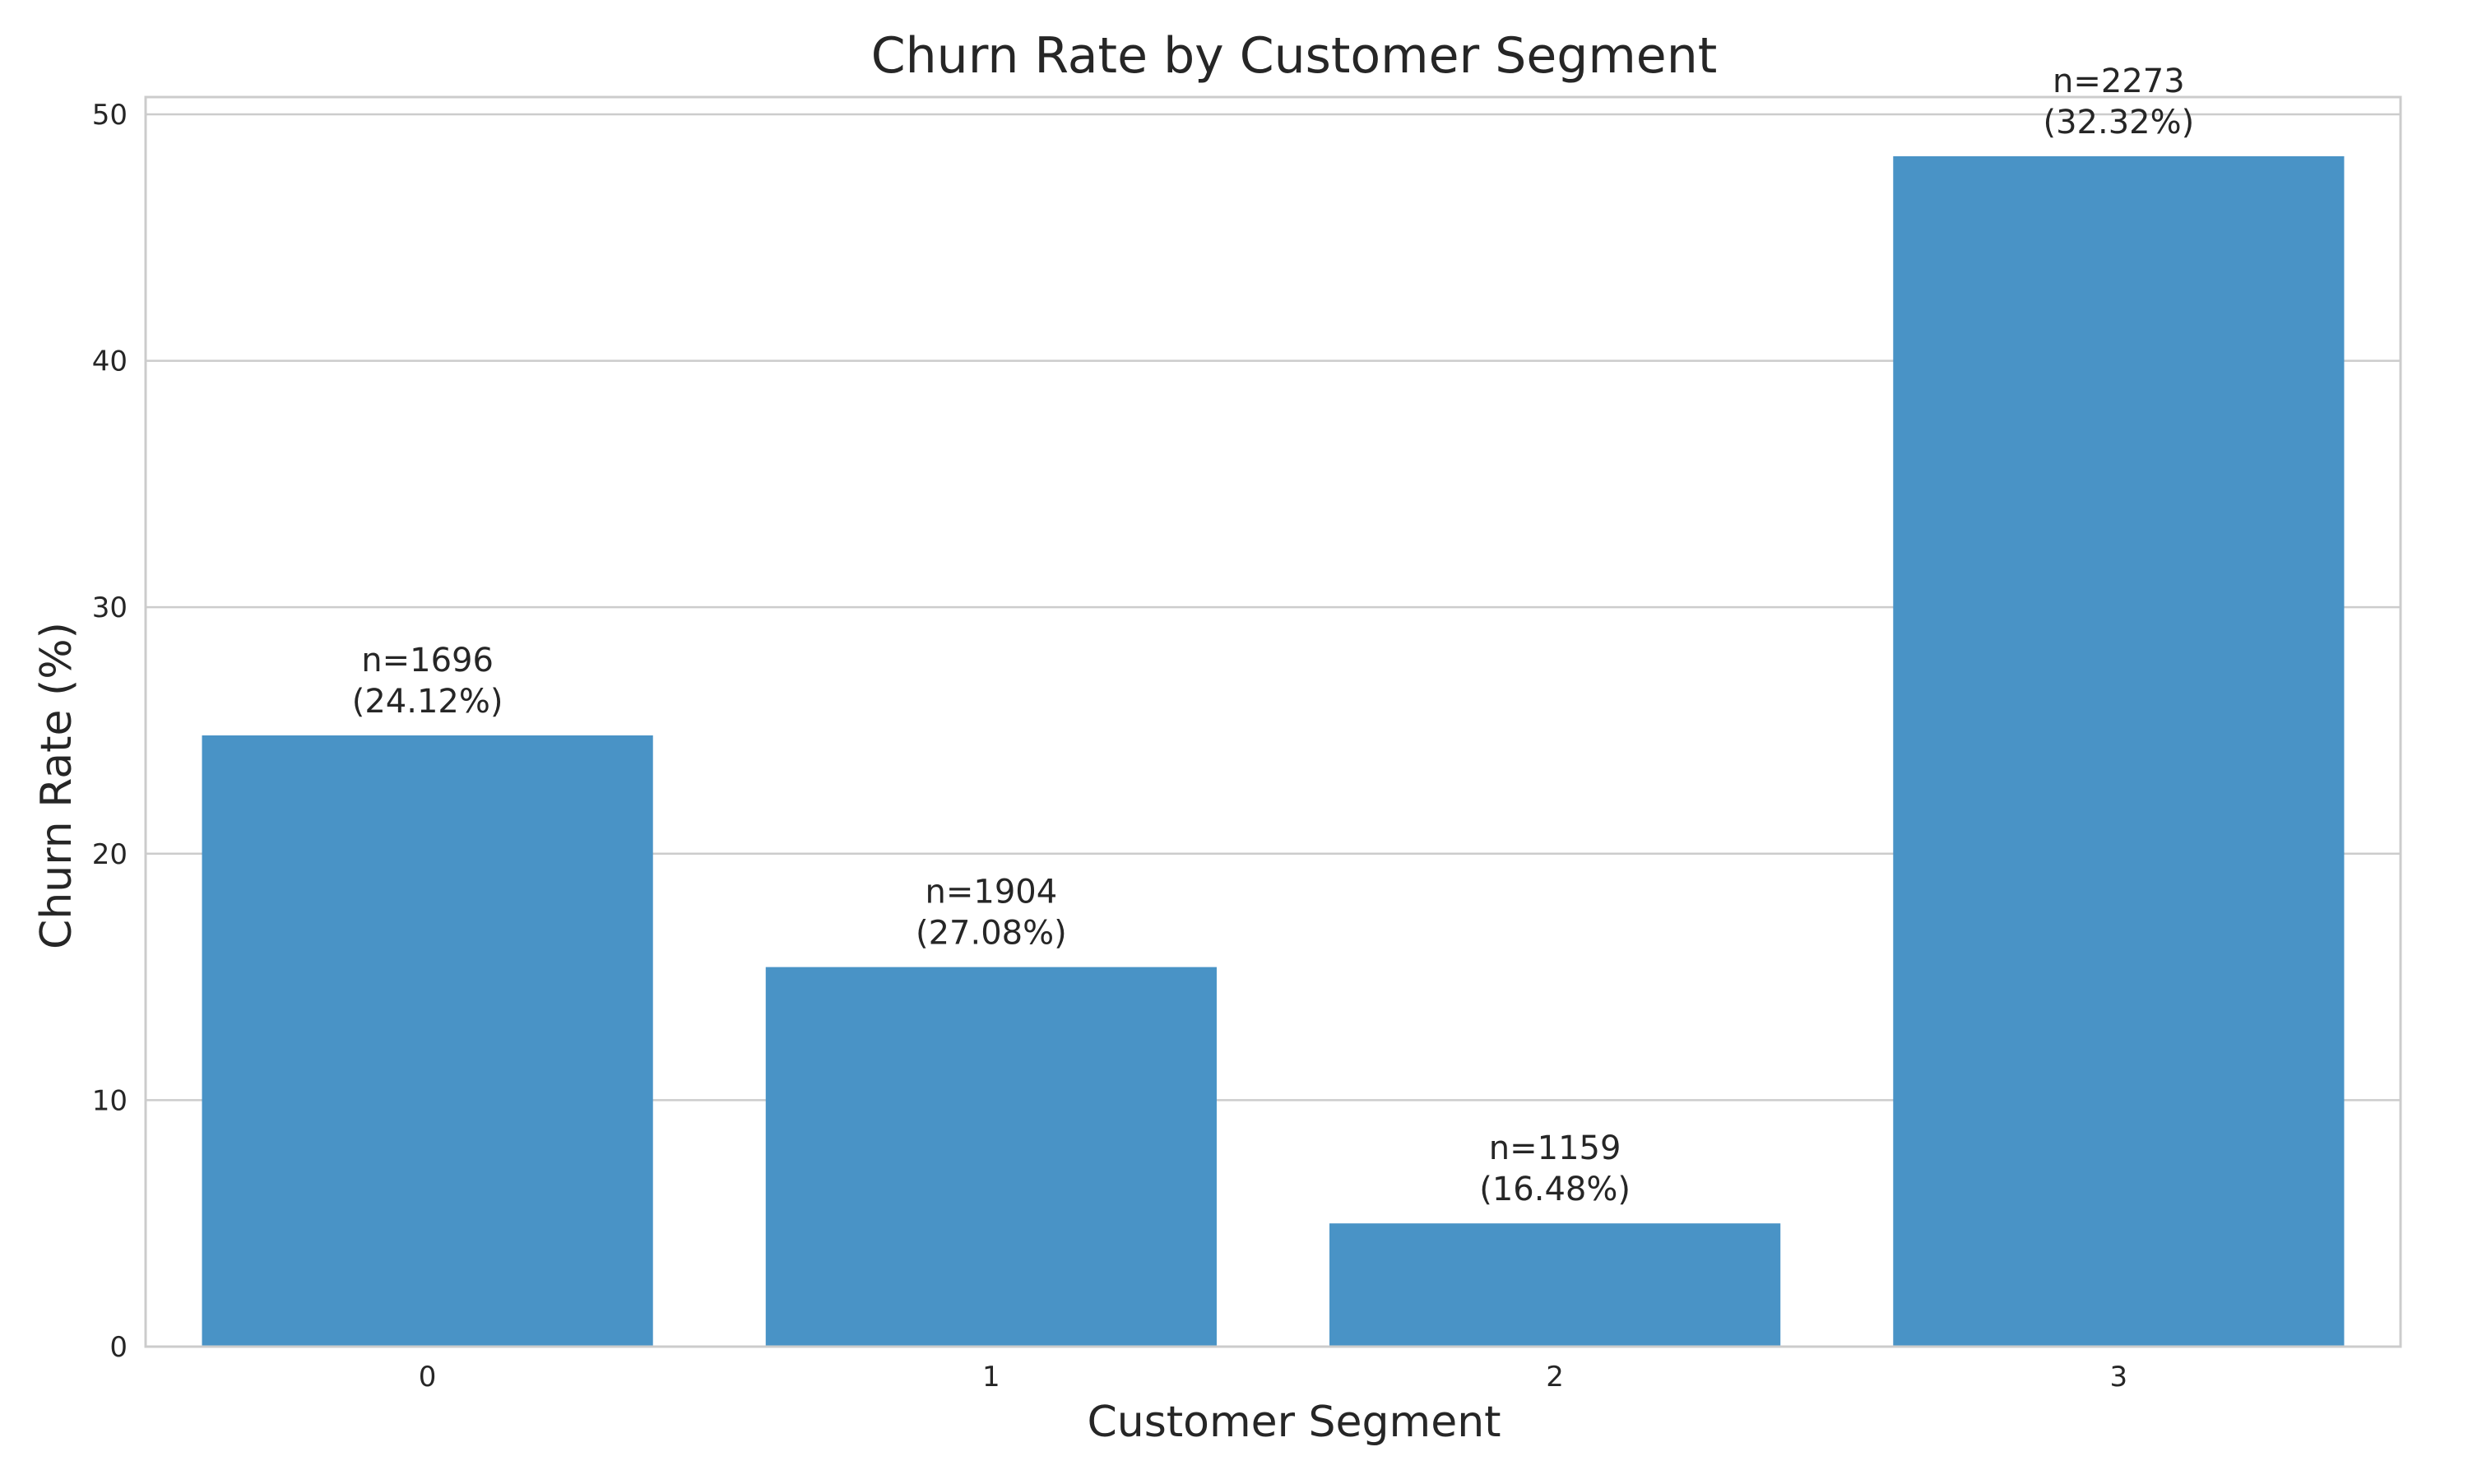 The width and height of the screenshot is (2468, 1484). Describe the element at coordinates (110, 115) in the screenshot. I see `y-tick-label: 50` at that location.